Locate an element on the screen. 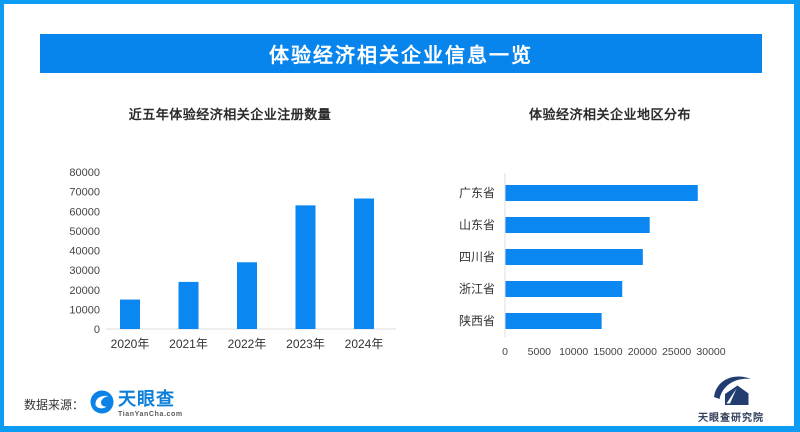  tianyancha-logo-text: 天眼查 is located at coordinates (147, 399).